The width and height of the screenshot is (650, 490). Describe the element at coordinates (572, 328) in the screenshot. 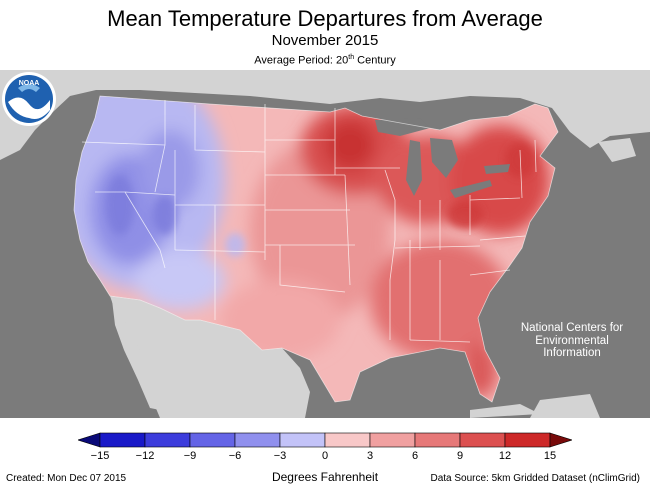

I see `org-line-1: National Centers for` at that location.